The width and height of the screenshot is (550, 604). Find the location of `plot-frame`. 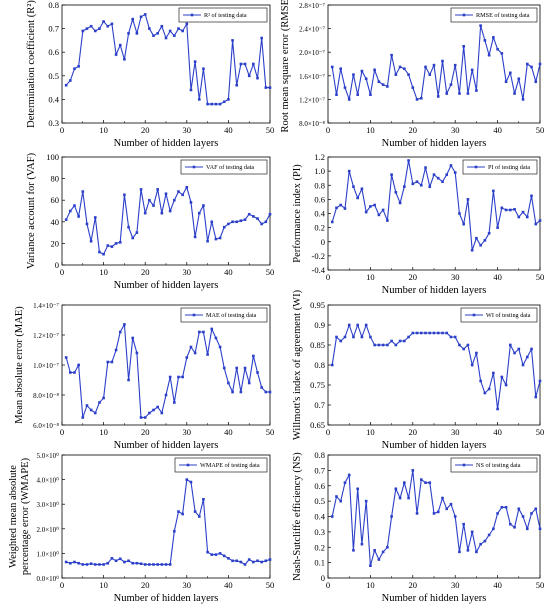

plot-frame is located at coordinates (166, 516).